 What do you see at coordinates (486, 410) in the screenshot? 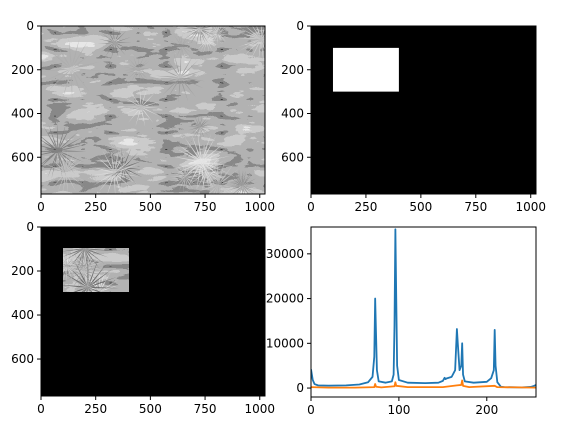
I see `x-tick-label: 200` at bounding box center [486, 410].